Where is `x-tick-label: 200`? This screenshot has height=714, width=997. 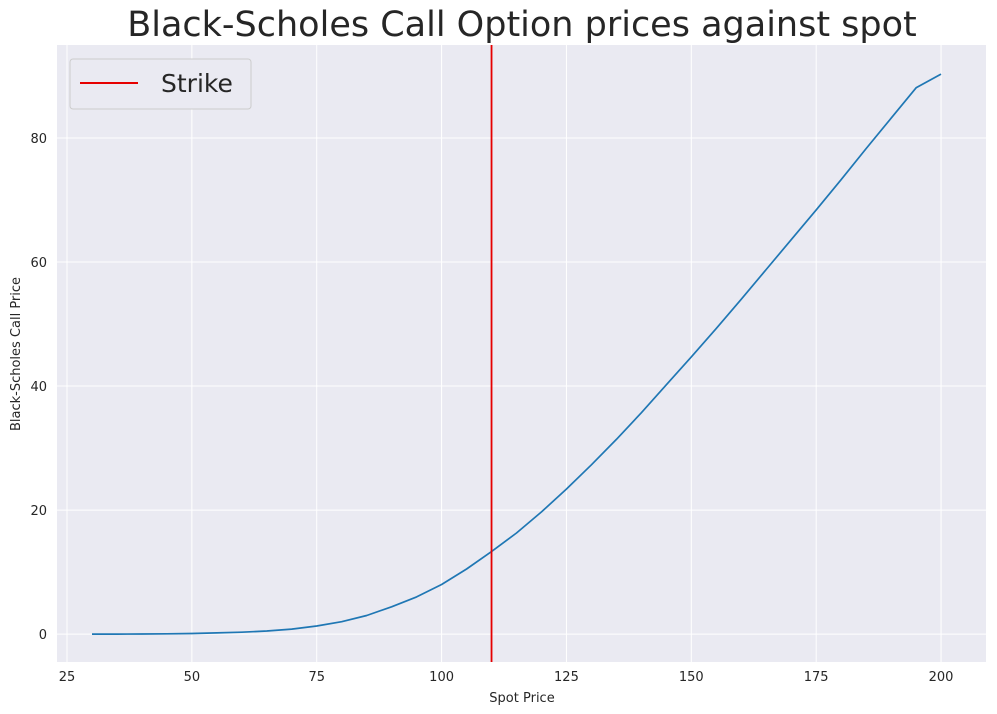
x-tick-label: 200 is located at coordinates (941, 677).